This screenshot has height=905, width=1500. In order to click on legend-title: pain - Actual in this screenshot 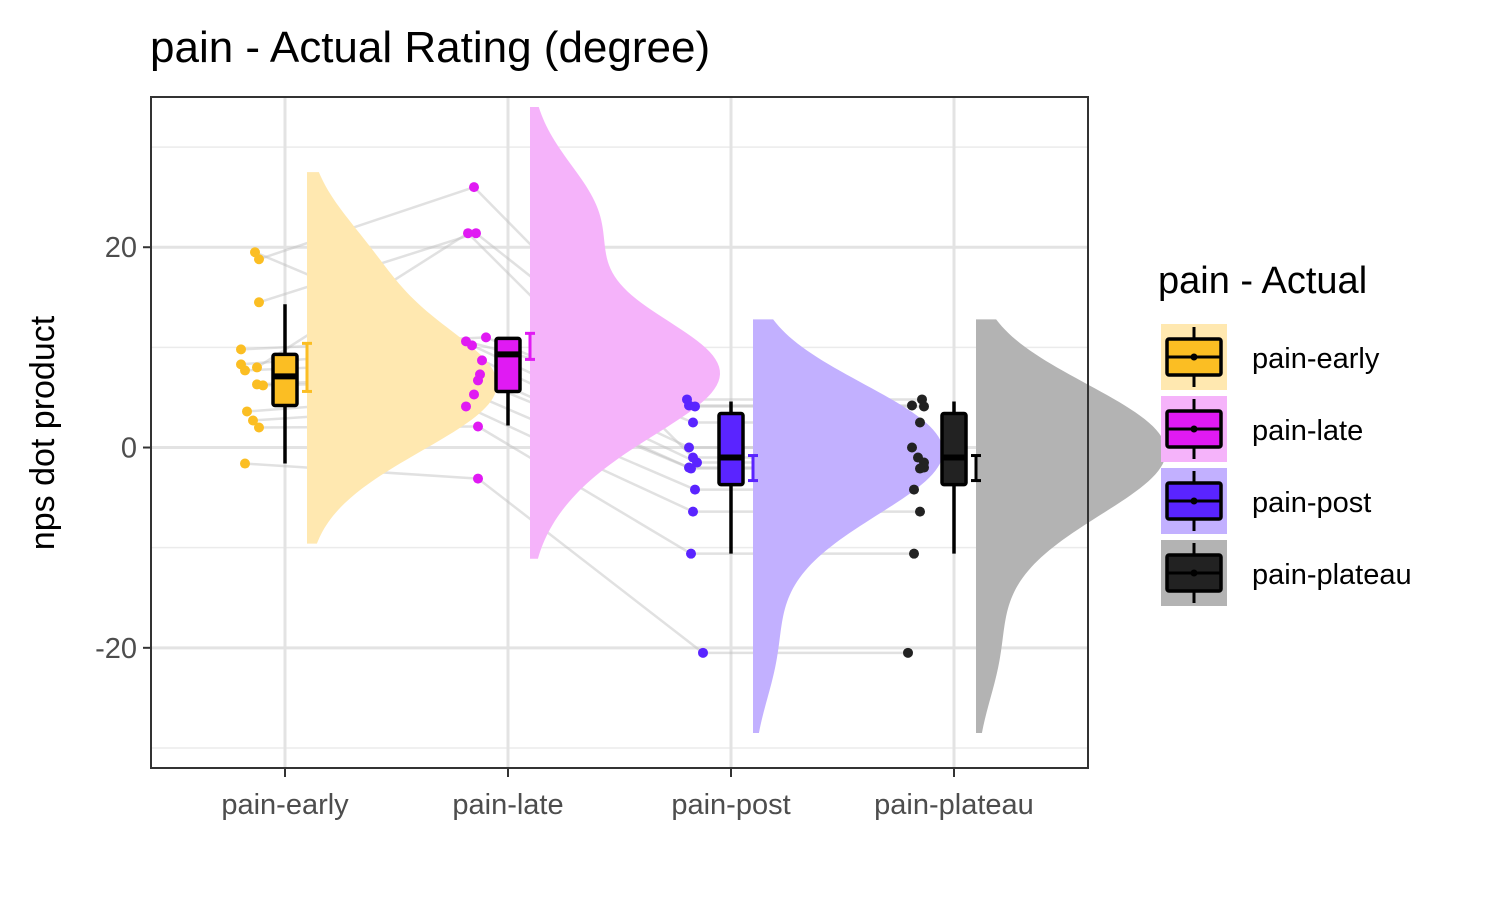, I will do `click(1262, 281)`.